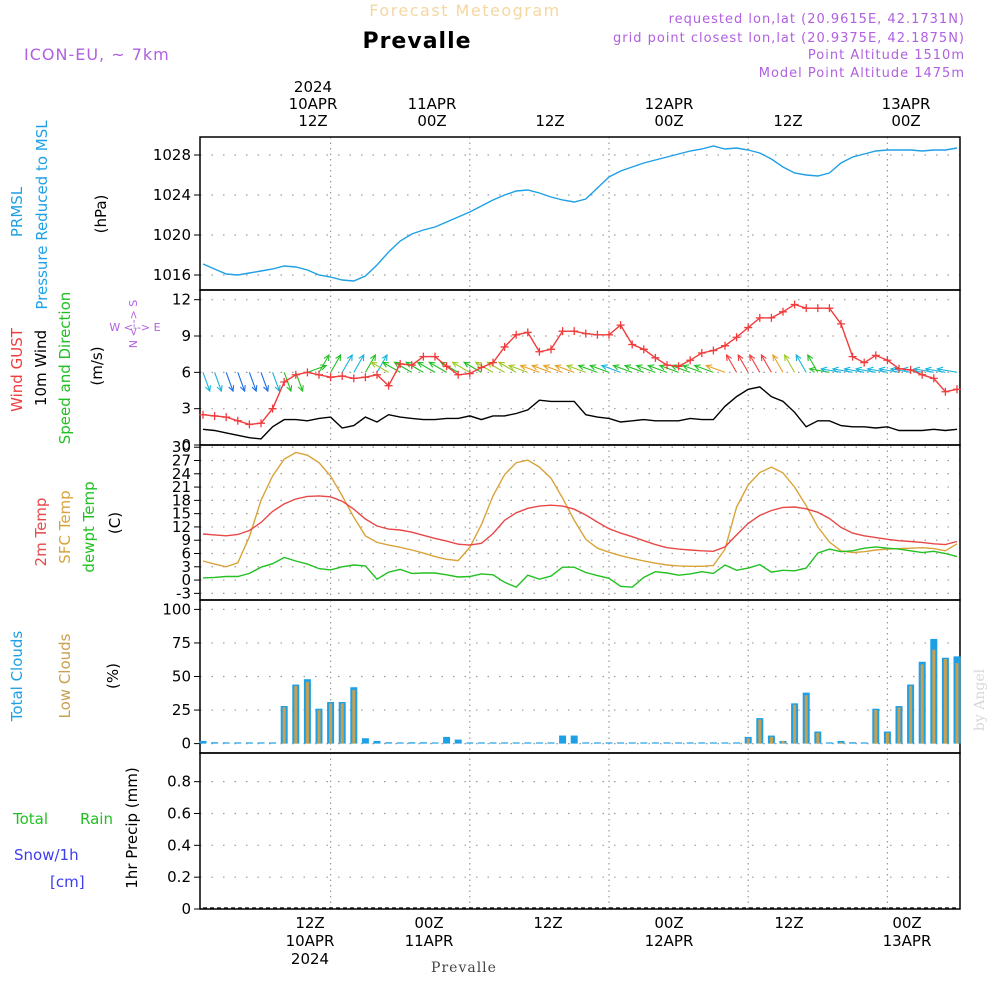  Describe the element at coordinates (186, 445) in the screenshot. I see `y-tick-label: 0` at that location.